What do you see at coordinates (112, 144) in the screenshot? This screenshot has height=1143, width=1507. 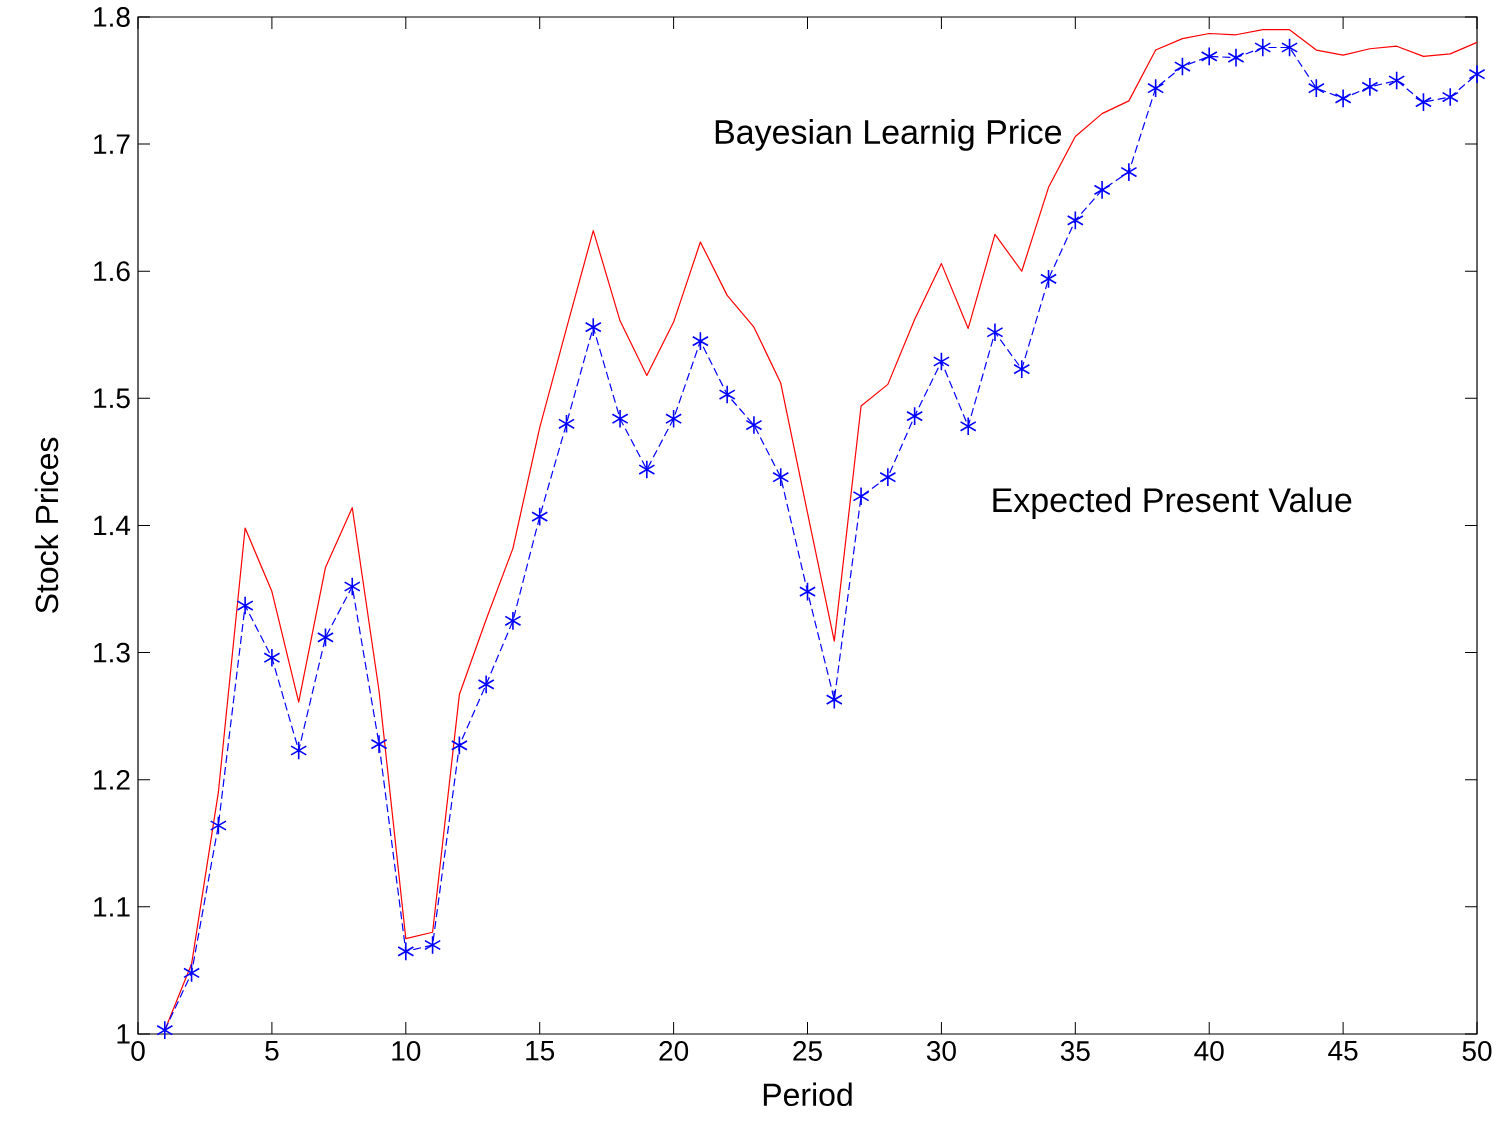 I see `y-tick-label: 1.7` at bounding box center [112, 144].